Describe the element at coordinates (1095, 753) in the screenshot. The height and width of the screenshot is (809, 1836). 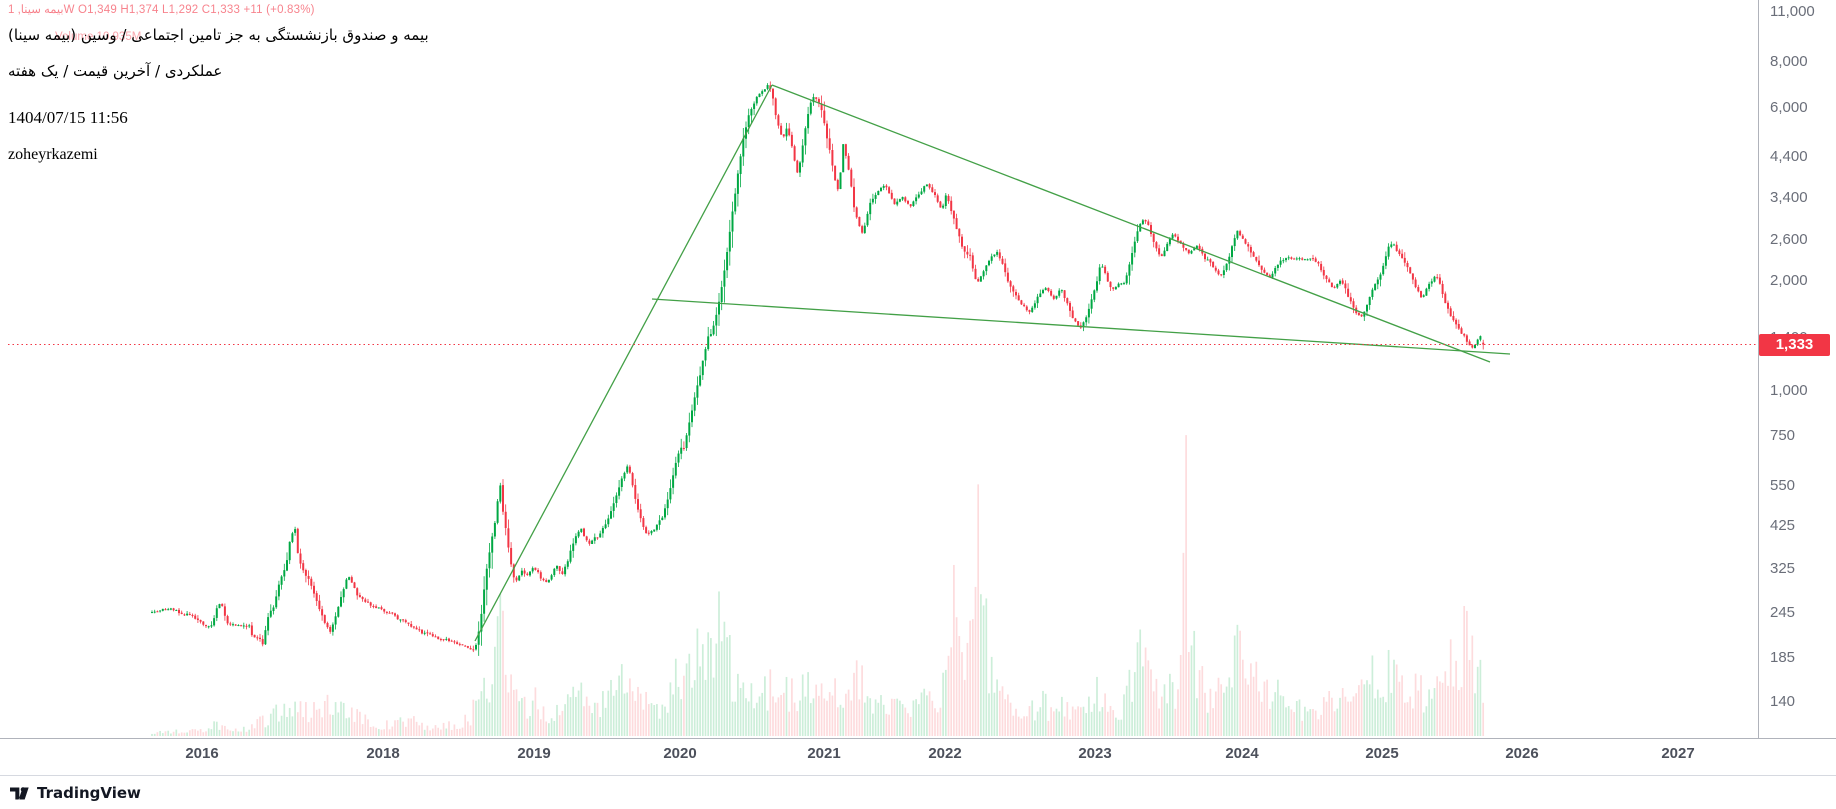
I see `year-tick-label-2023: 2023` at that location.